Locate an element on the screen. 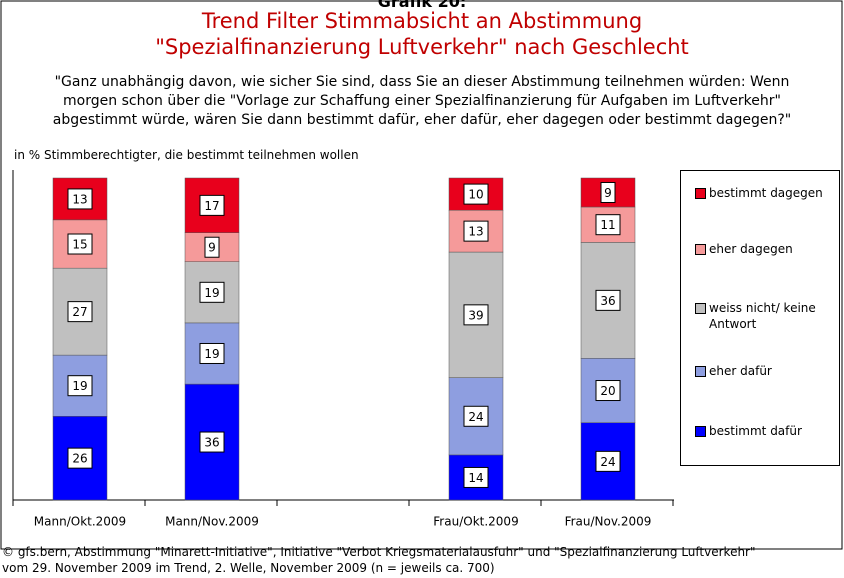 This screenshot has height=578, width=844. value-label: 26 is located at coordinates (79, 459).